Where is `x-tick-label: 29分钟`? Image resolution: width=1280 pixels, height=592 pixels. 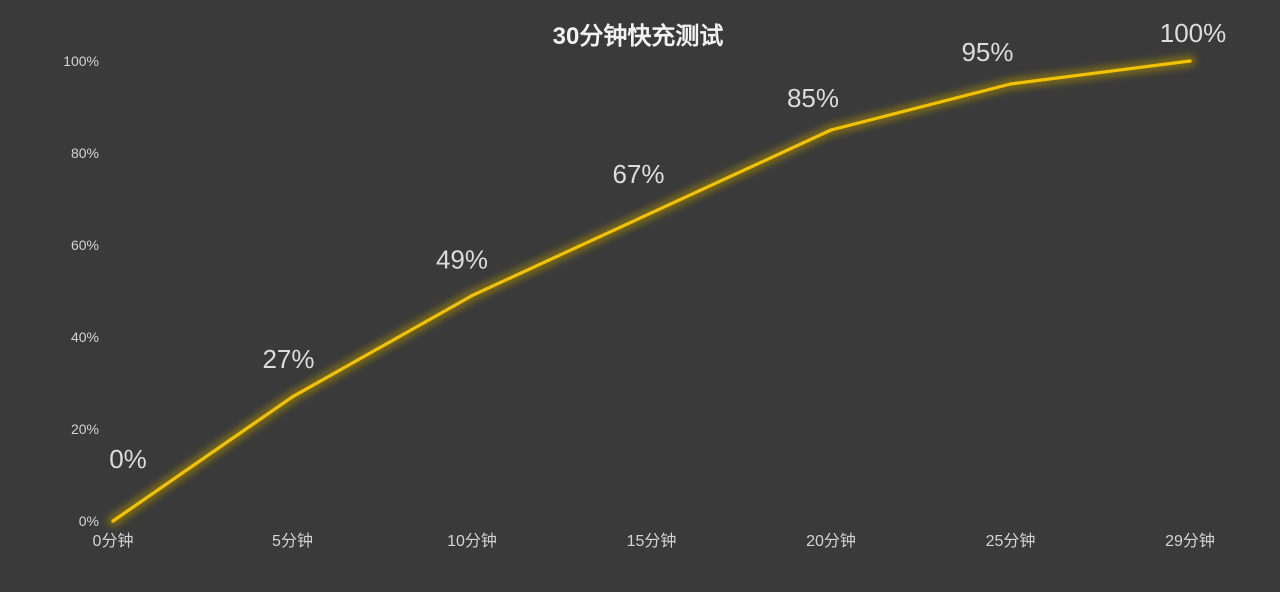 x-tick-label: 29分钟 is located at coordinates (1190, 541).